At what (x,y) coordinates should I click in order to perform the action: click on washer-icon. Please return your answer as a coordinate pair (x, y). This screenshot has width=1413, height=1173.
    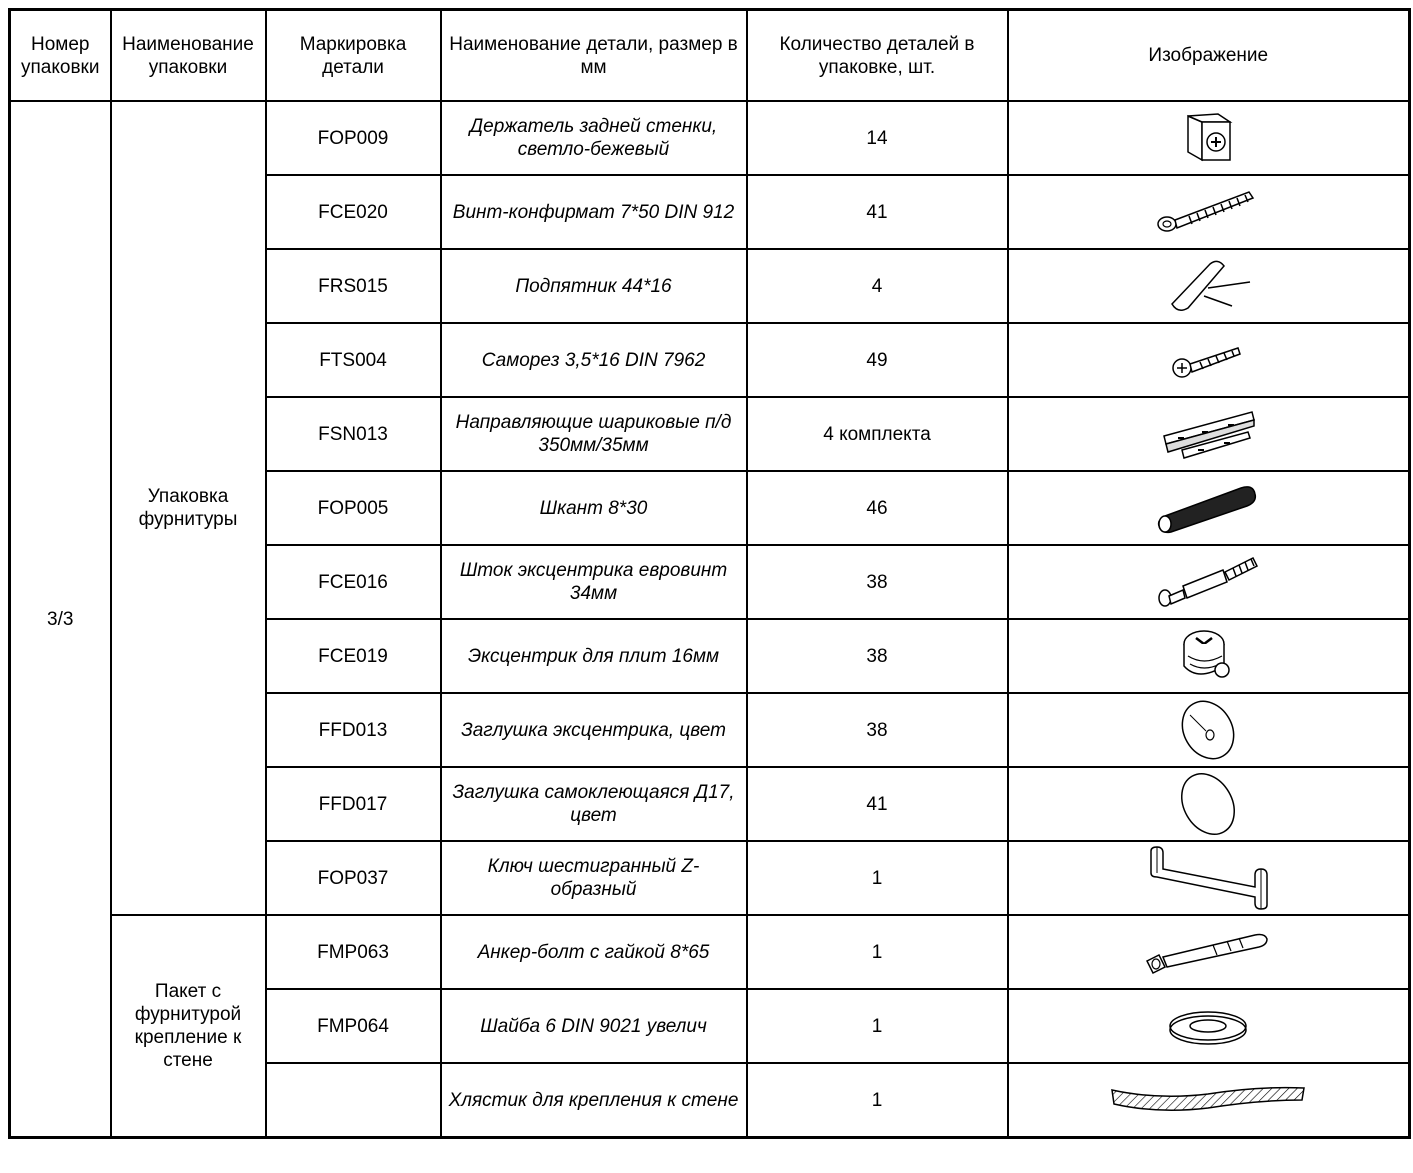
    Looking at the image, I should click on (1208, 1028).